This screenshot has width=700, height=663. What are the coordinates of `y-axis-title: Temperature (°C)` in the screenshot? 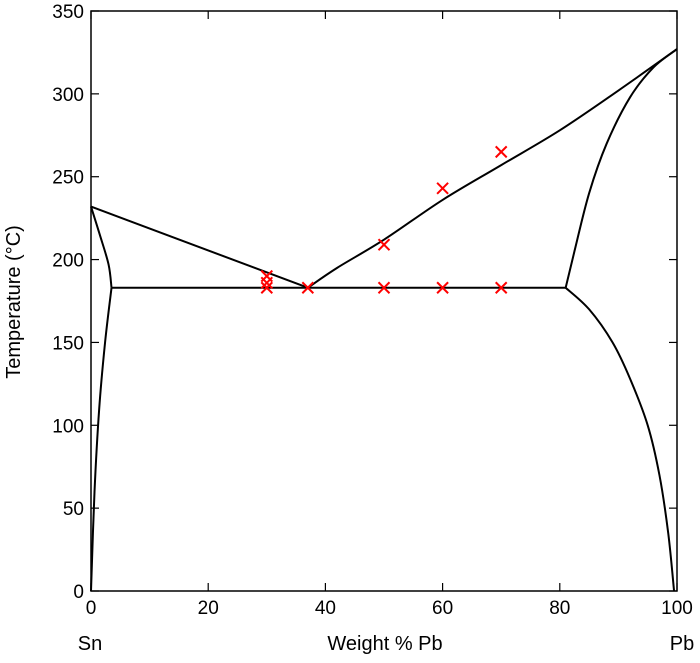 It's located at (14, 302).